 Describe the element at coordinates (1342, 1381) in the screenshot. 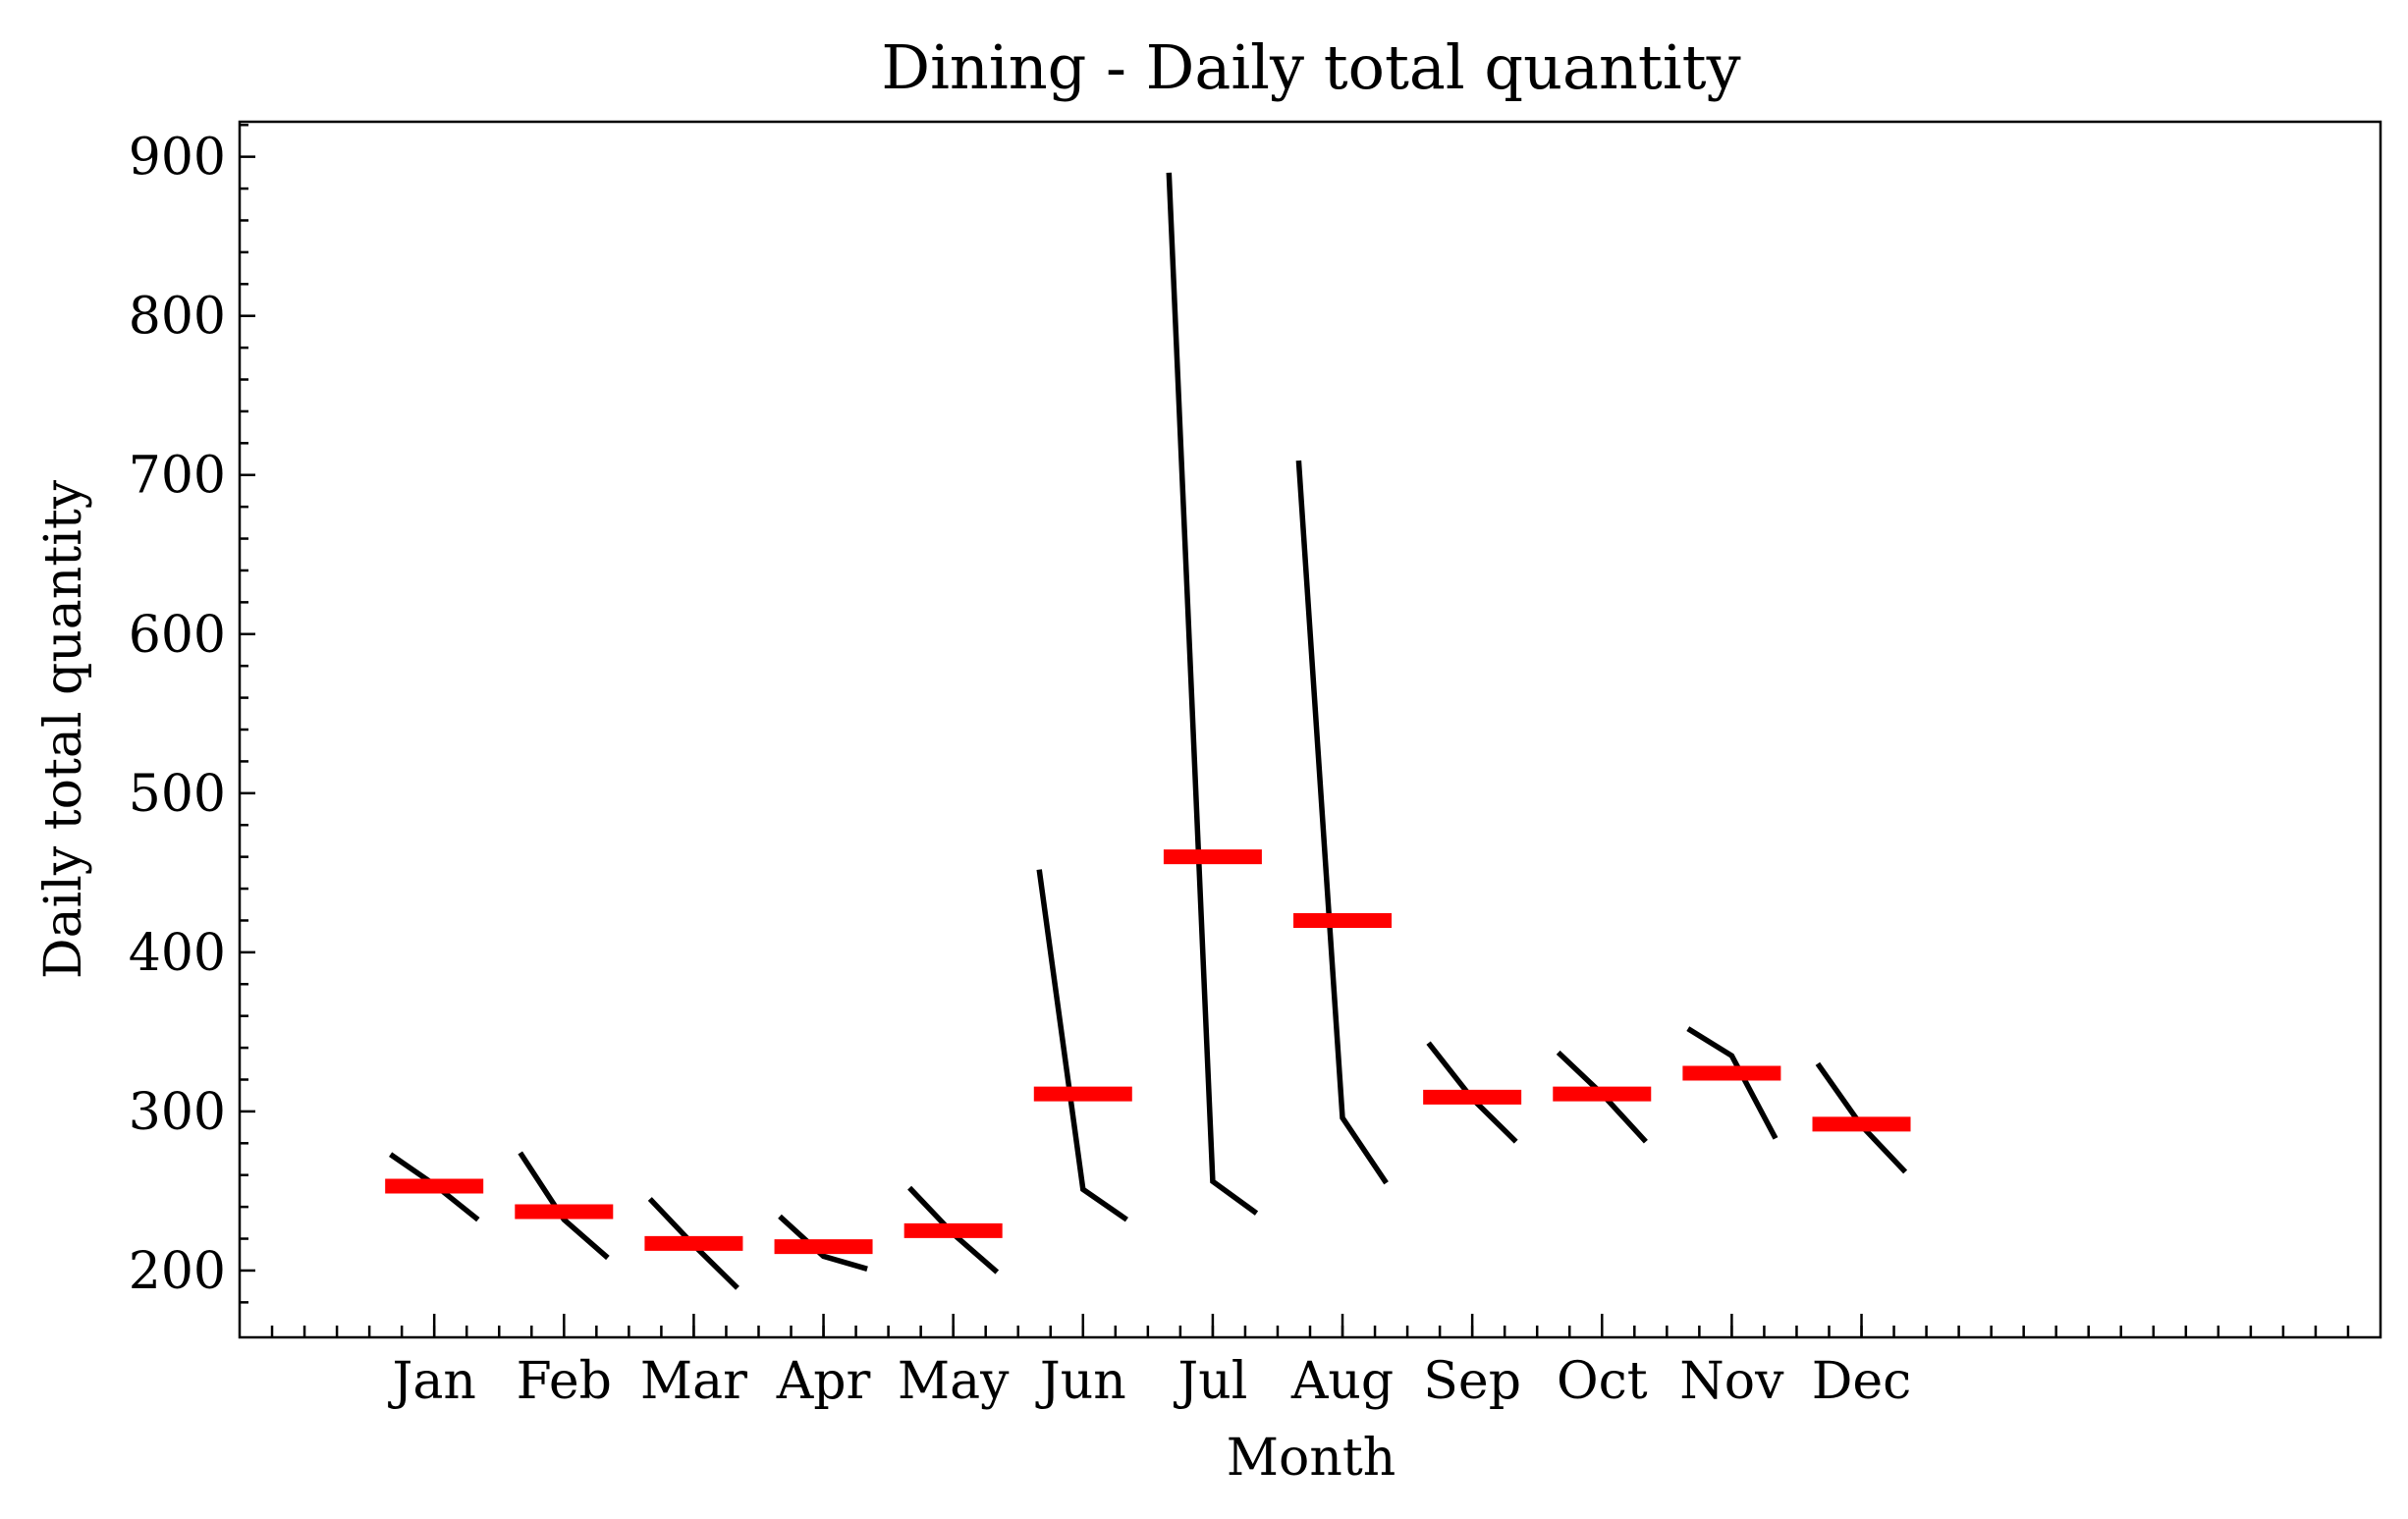

I see `x-tick-label-aug: Aug` at that location.